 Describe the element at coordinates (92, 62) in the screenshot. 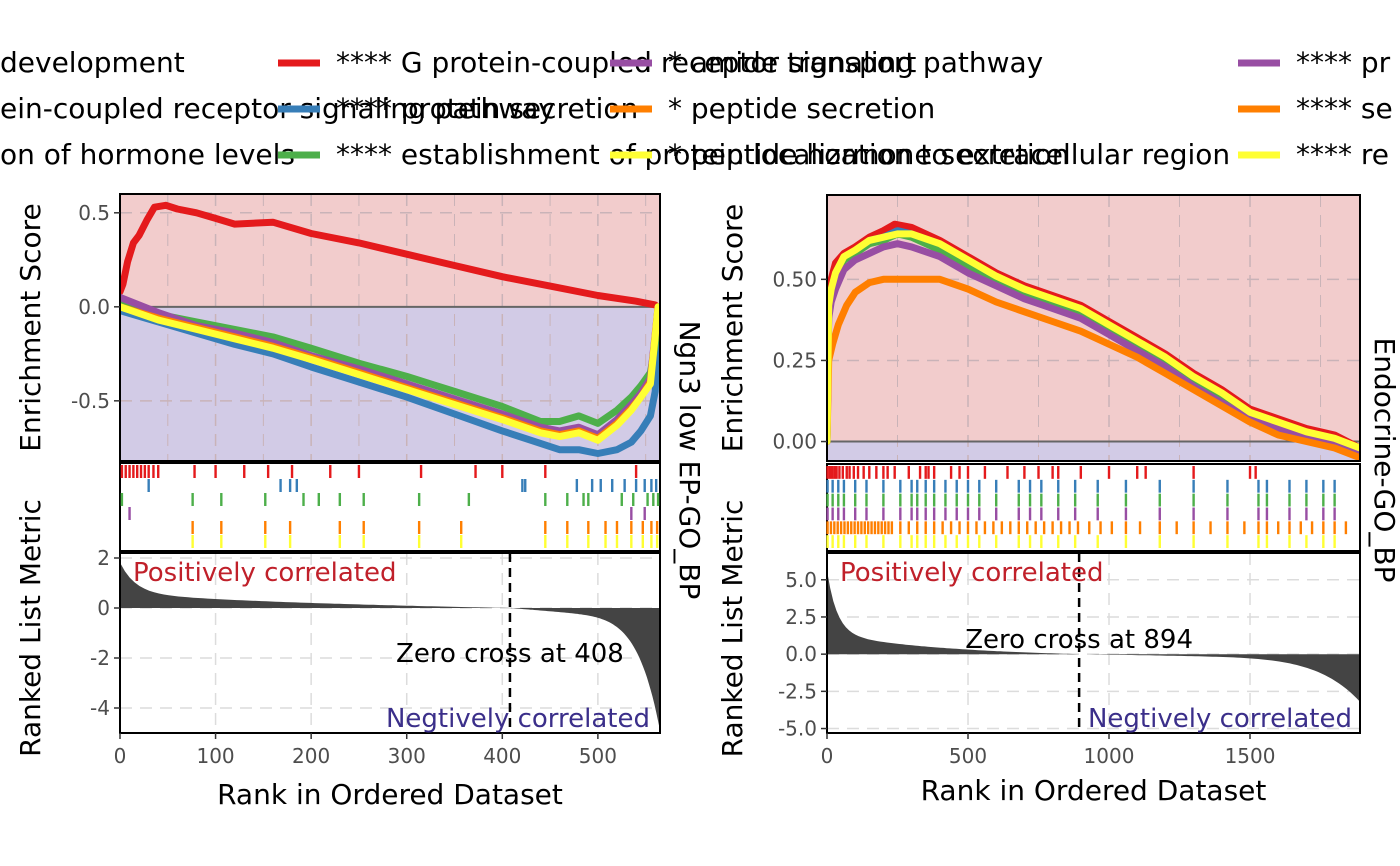

I see `legend-label: development` at that location.